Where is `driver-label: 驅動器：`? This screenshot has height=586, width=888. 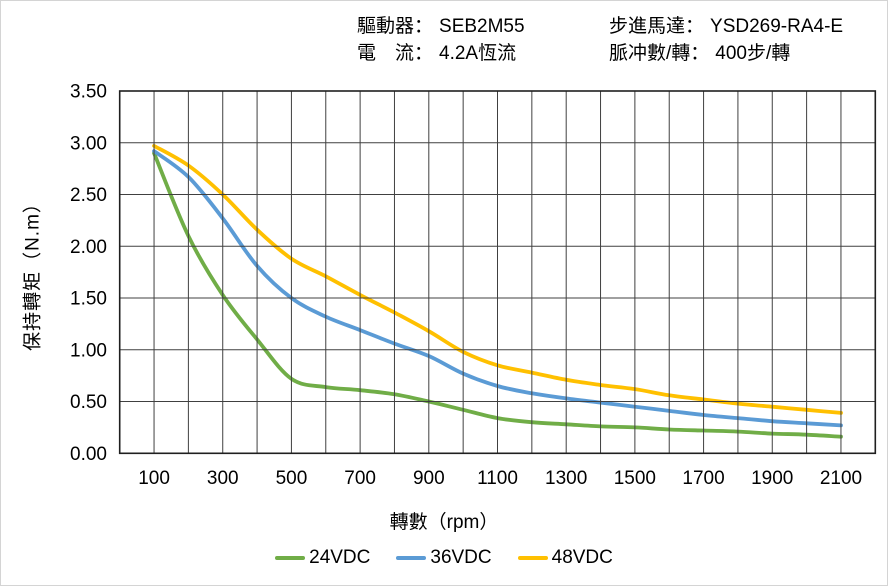 driver-label: 驅動器： is located at coordinates (395, 26).